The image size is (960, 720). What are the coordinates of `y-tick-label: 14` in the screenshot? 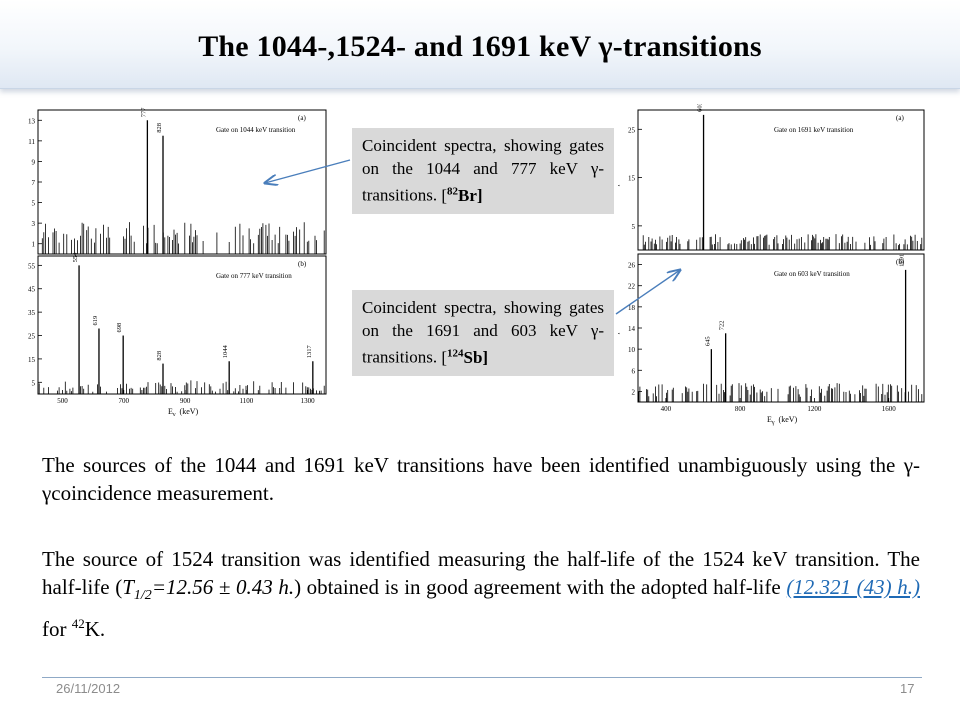 It's located at (632, 329).